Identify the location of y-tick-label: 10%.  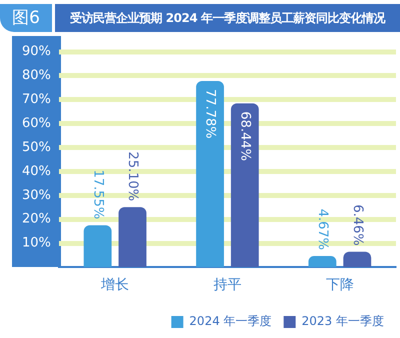
(36, 243).